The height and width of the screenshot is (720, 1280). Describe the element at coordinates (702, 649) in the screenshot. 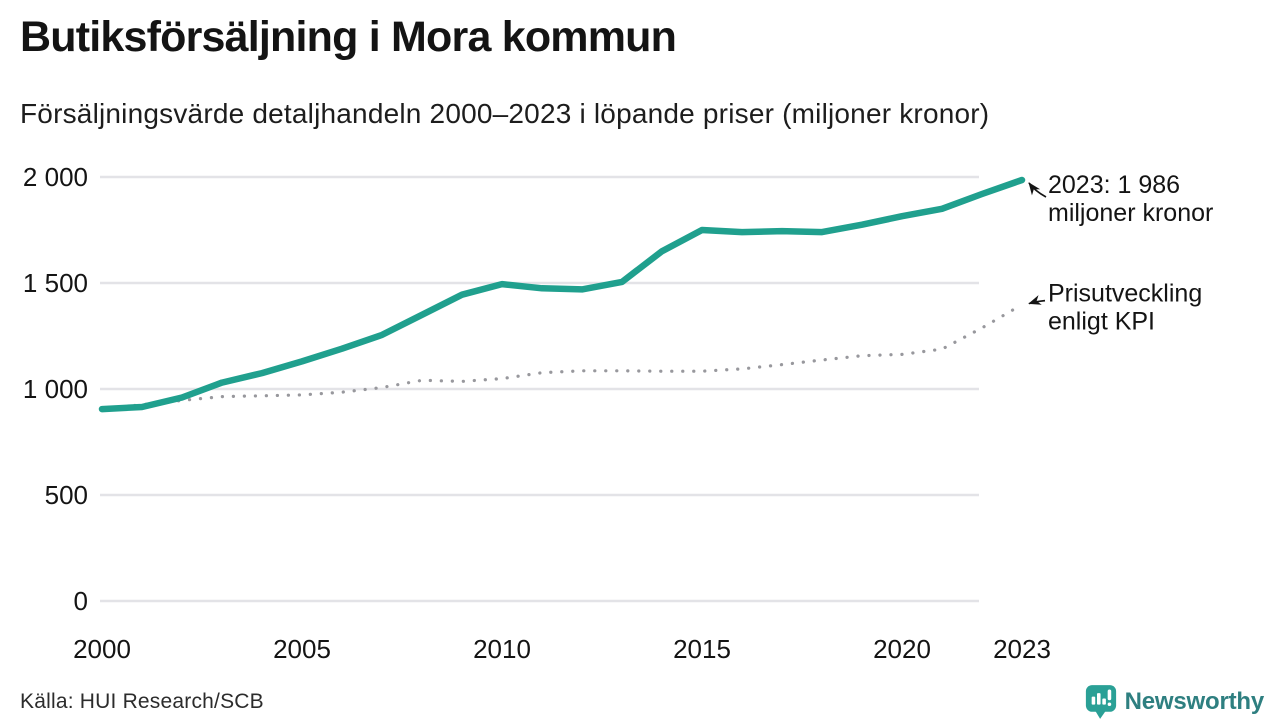

I see `x-tick-label: 2015` at that location.